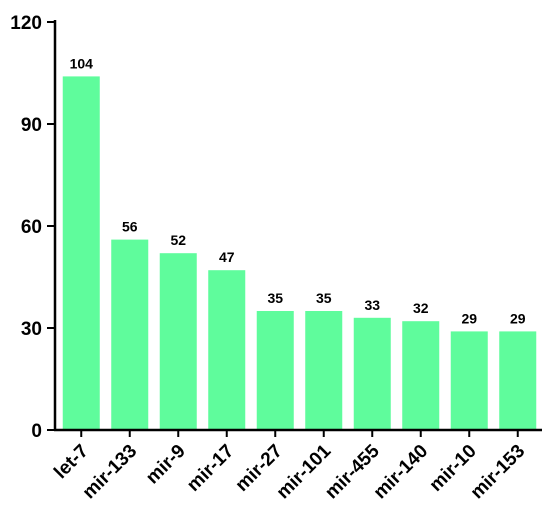 The image size is (550, 531). Describe the element at coordinates (36, 431) in the screenshot. I see `y-tick-label-0: 0` at that location.